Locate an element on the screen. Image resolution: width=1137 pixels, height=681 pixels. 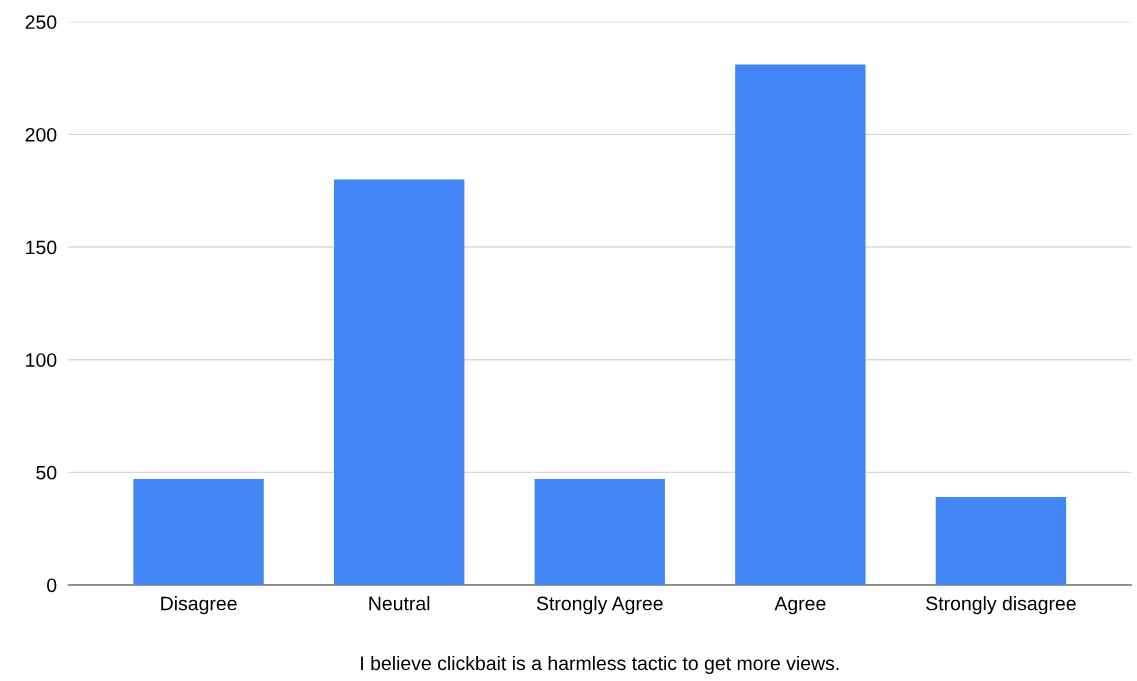
y-tick-label: 0 is located at coordinates (52, 585).